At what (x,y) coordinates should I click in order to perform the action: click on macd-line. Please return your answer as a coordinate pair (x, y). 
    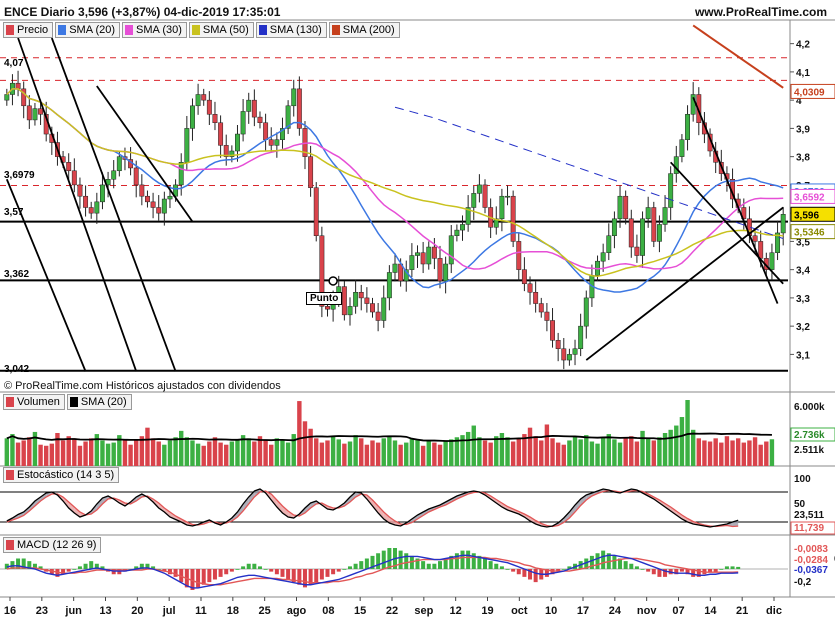
    Looking at the image, I should click on (372, 571).